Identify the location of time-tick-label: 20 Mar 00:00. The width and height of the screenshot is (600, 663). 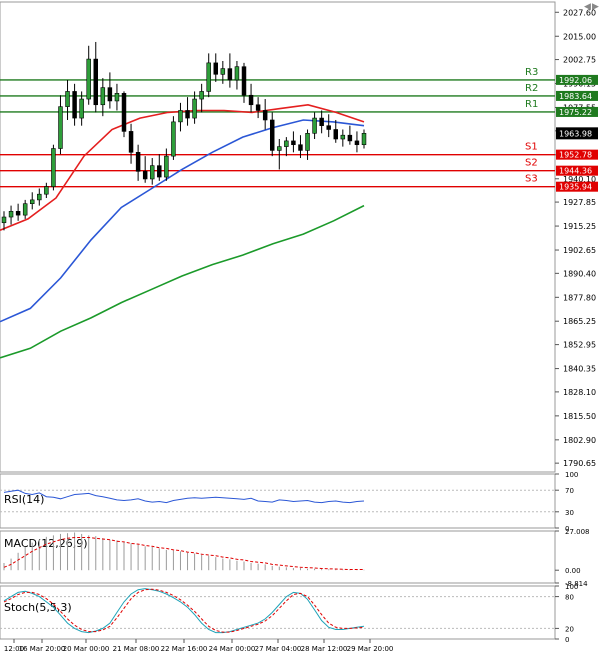
(86, 649).